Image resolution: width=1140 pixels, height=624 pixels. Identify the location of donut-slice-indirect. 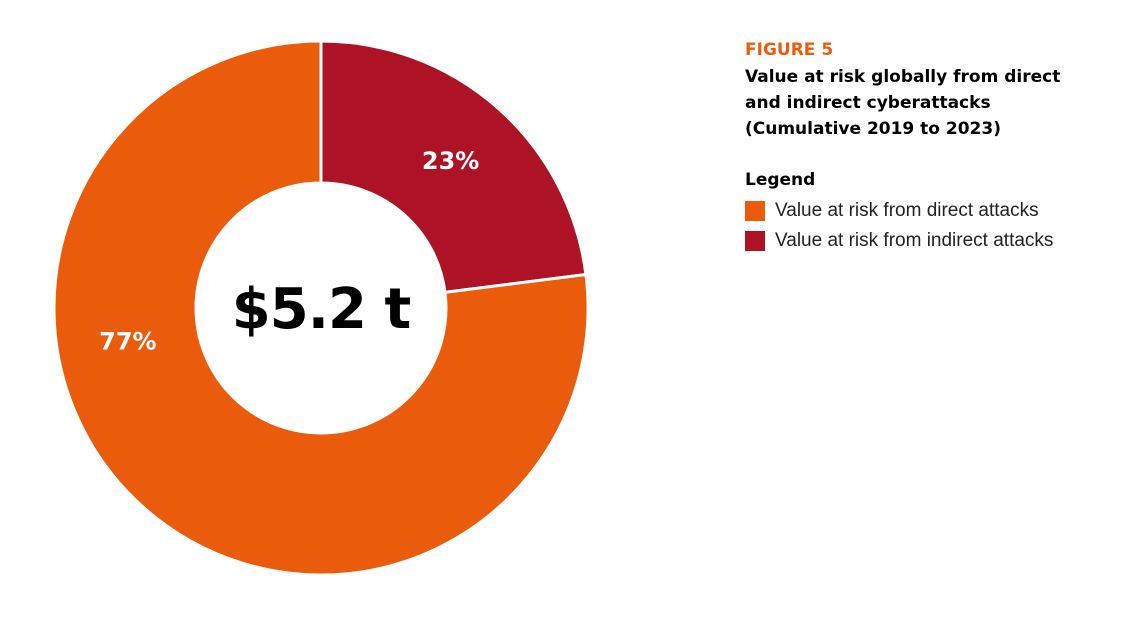
(453, 167).